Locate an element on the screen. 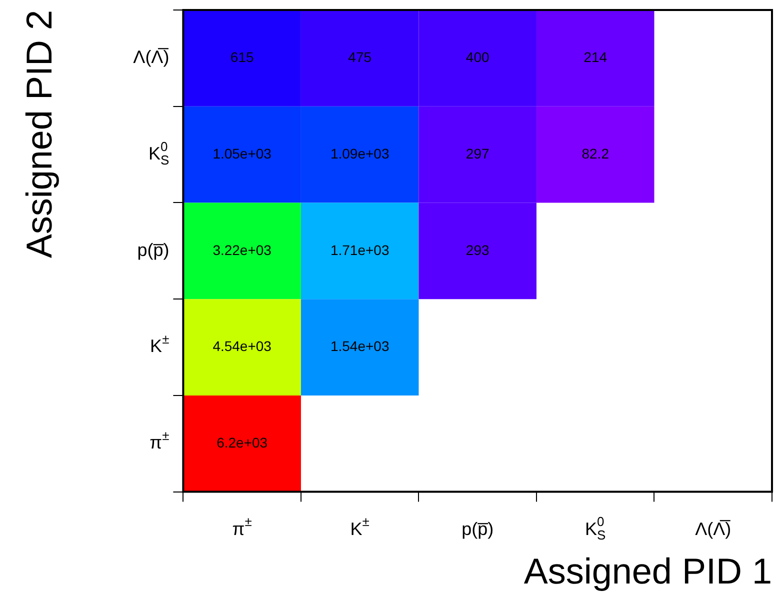  y-axis-title: Assigned PID 2 is located at coordinates (39, 134).